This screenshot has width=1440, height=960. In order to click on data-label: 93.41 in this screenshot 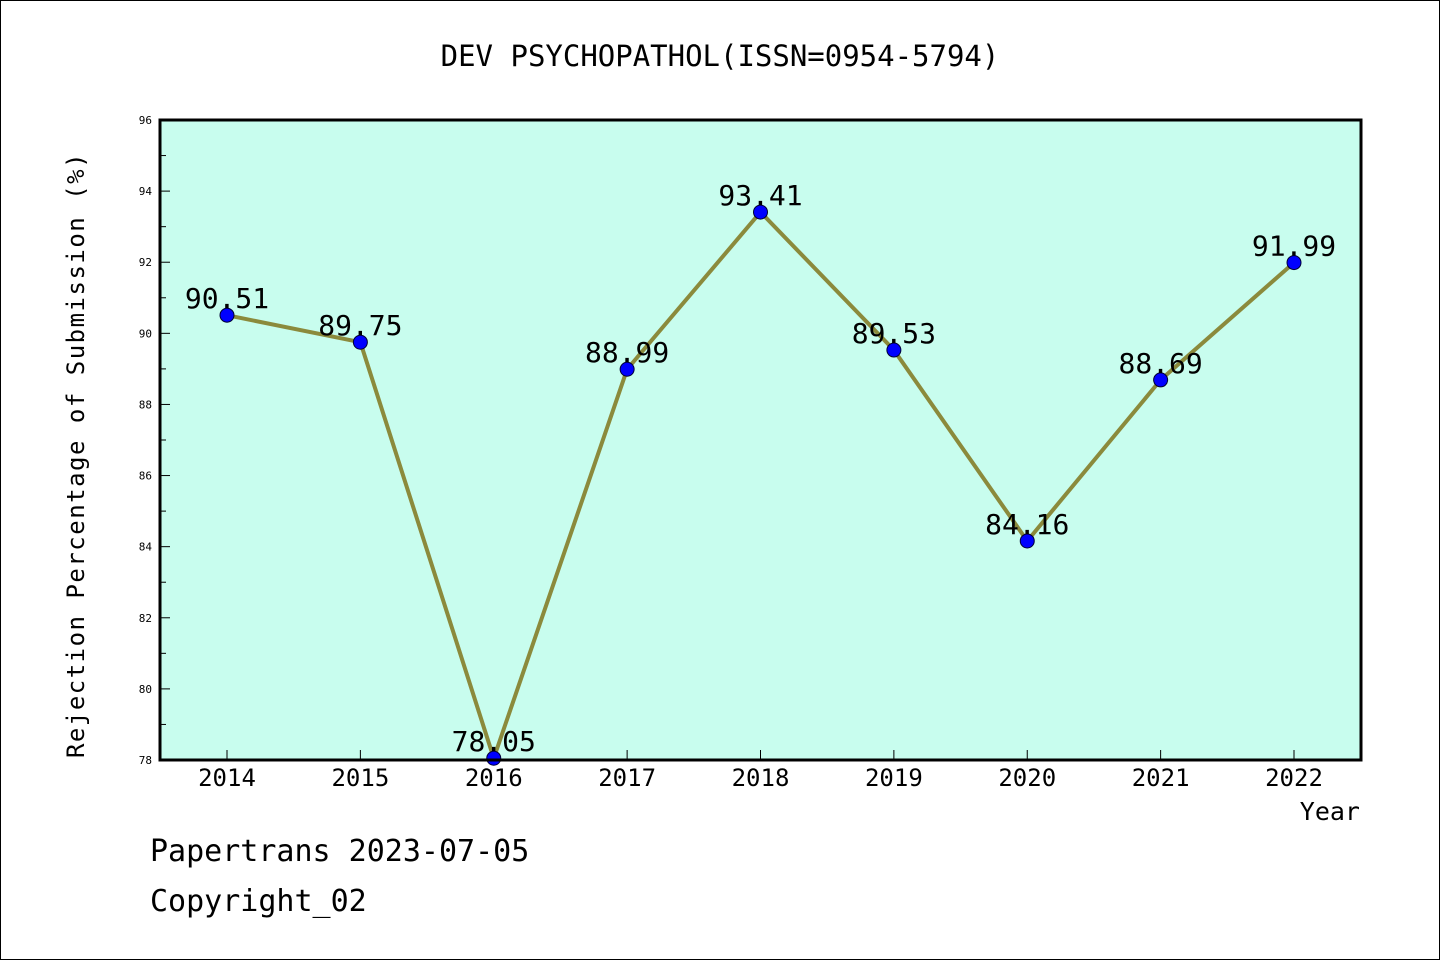, I will do `click(760, 195)`.